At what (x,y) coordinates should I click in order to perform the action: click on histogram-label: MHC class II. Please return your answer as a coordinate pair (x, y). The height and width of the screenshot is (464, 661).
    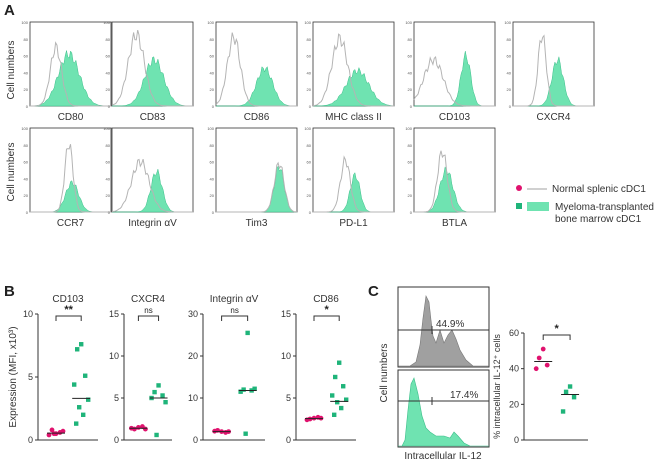
    Looking at the image, I should click on (353, 117).